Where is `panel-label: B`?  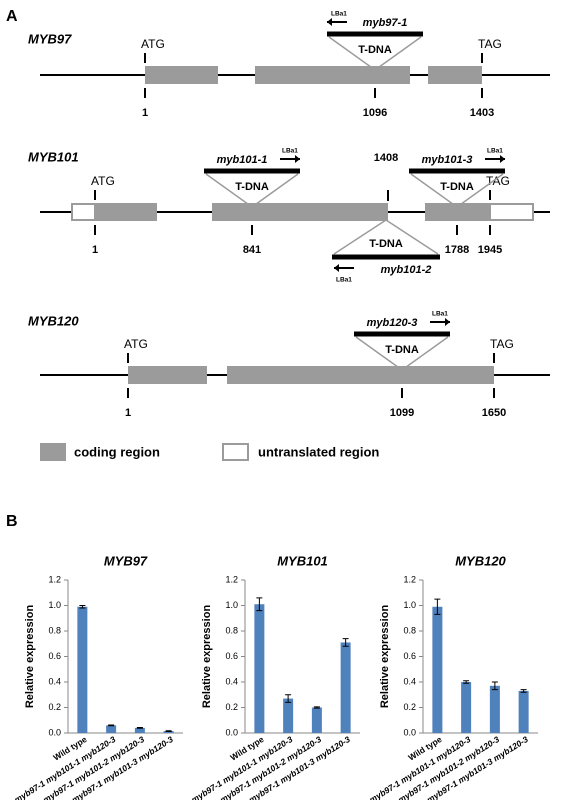
panel-label: B is located at coordinates (12, 521).